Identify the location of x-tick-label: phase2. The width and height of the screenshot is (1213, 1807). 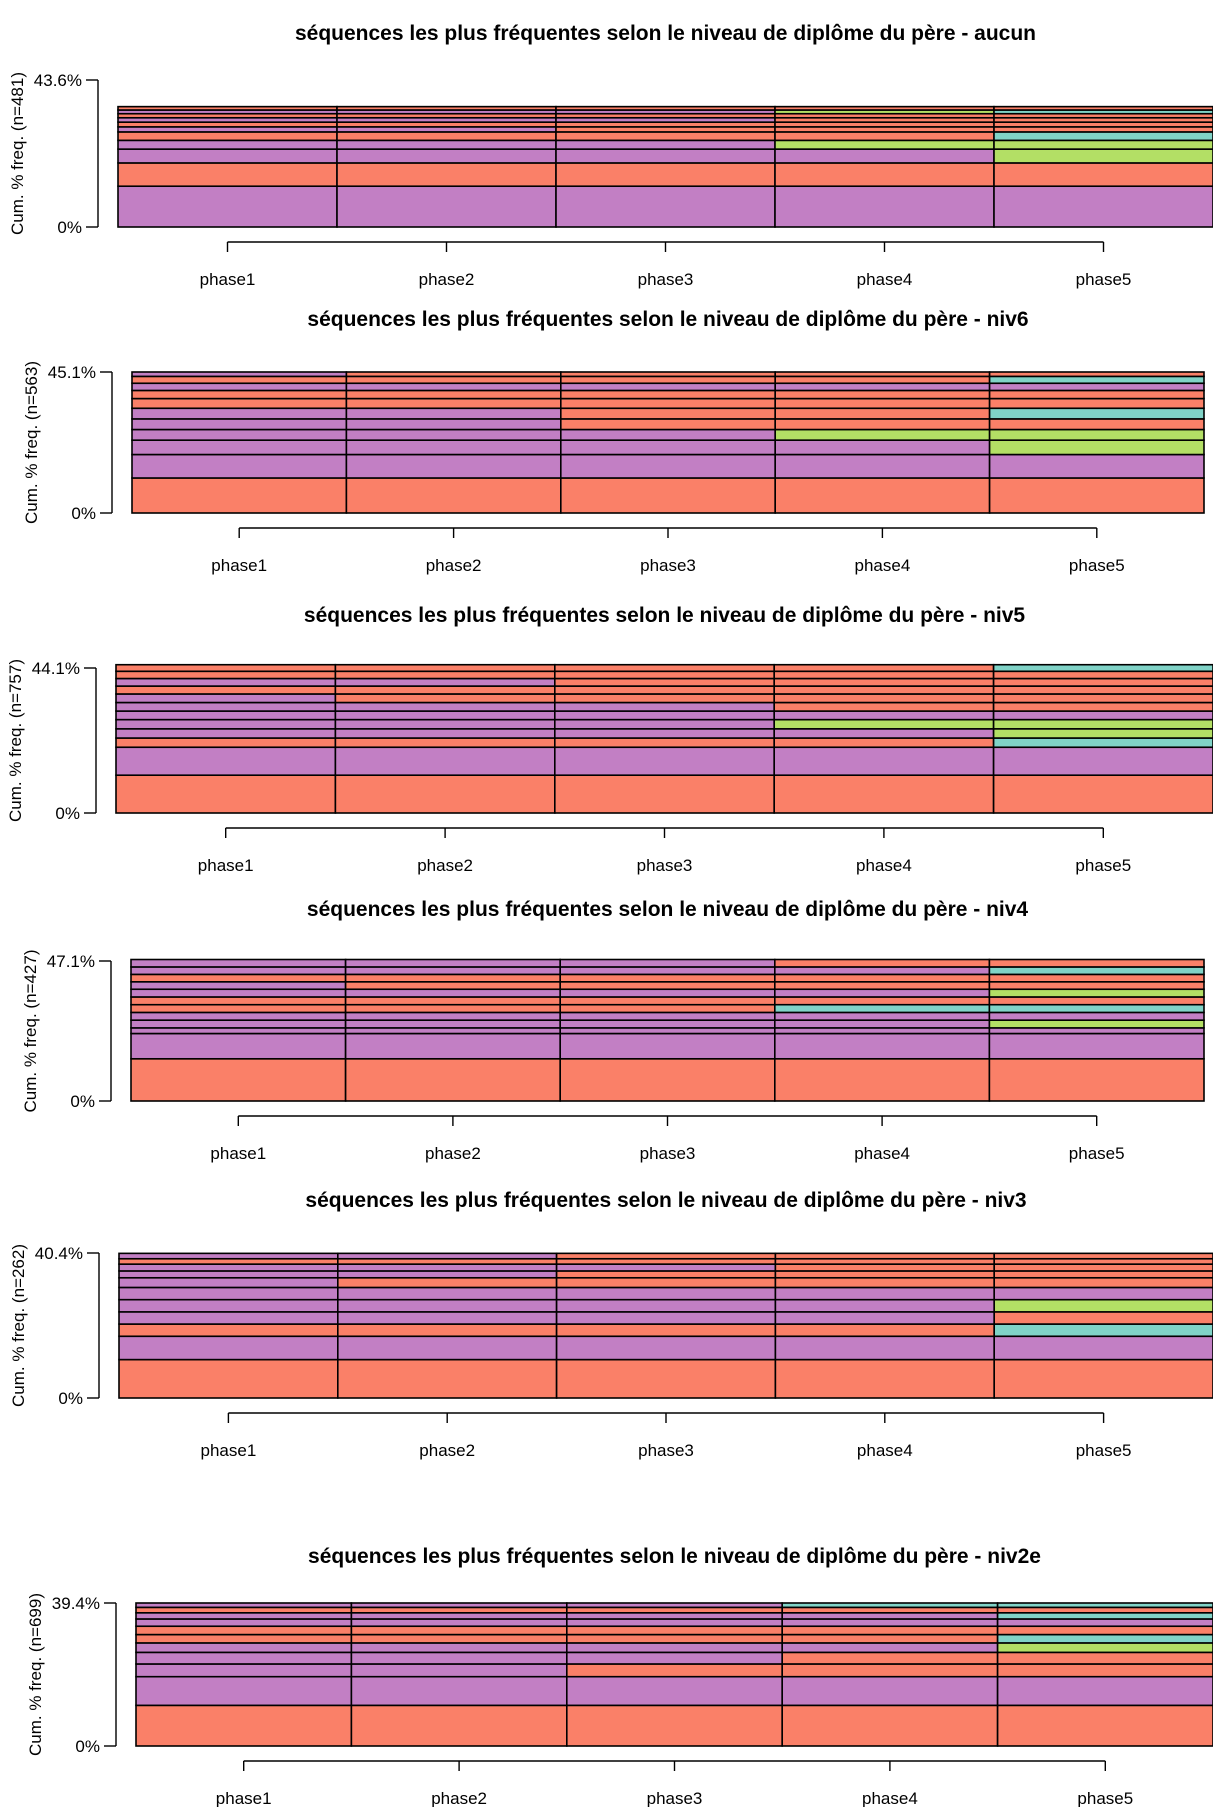
(454, 565).